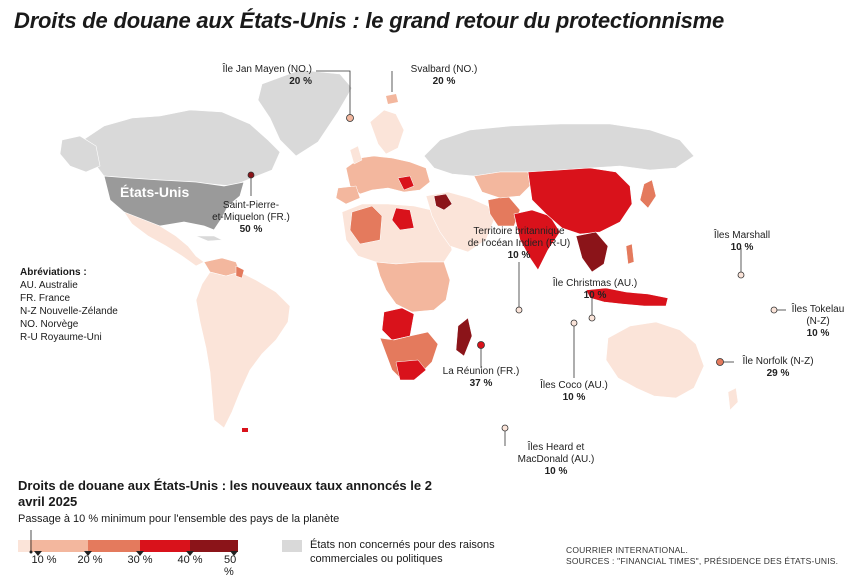  Describe the element at coordinates (209, 238) in the screenshot. I see `cuba` at that location.